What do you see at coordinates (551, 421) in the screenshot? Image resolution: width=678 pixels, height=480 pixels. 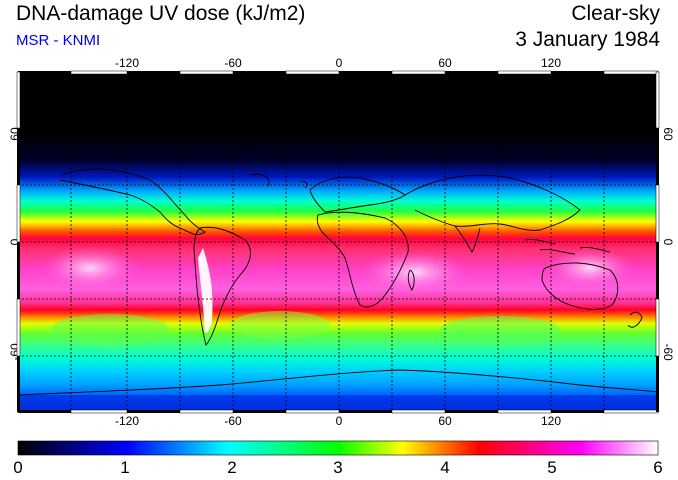 I see `lon-tick-bottom: 120` at bounding box center [551, 421].